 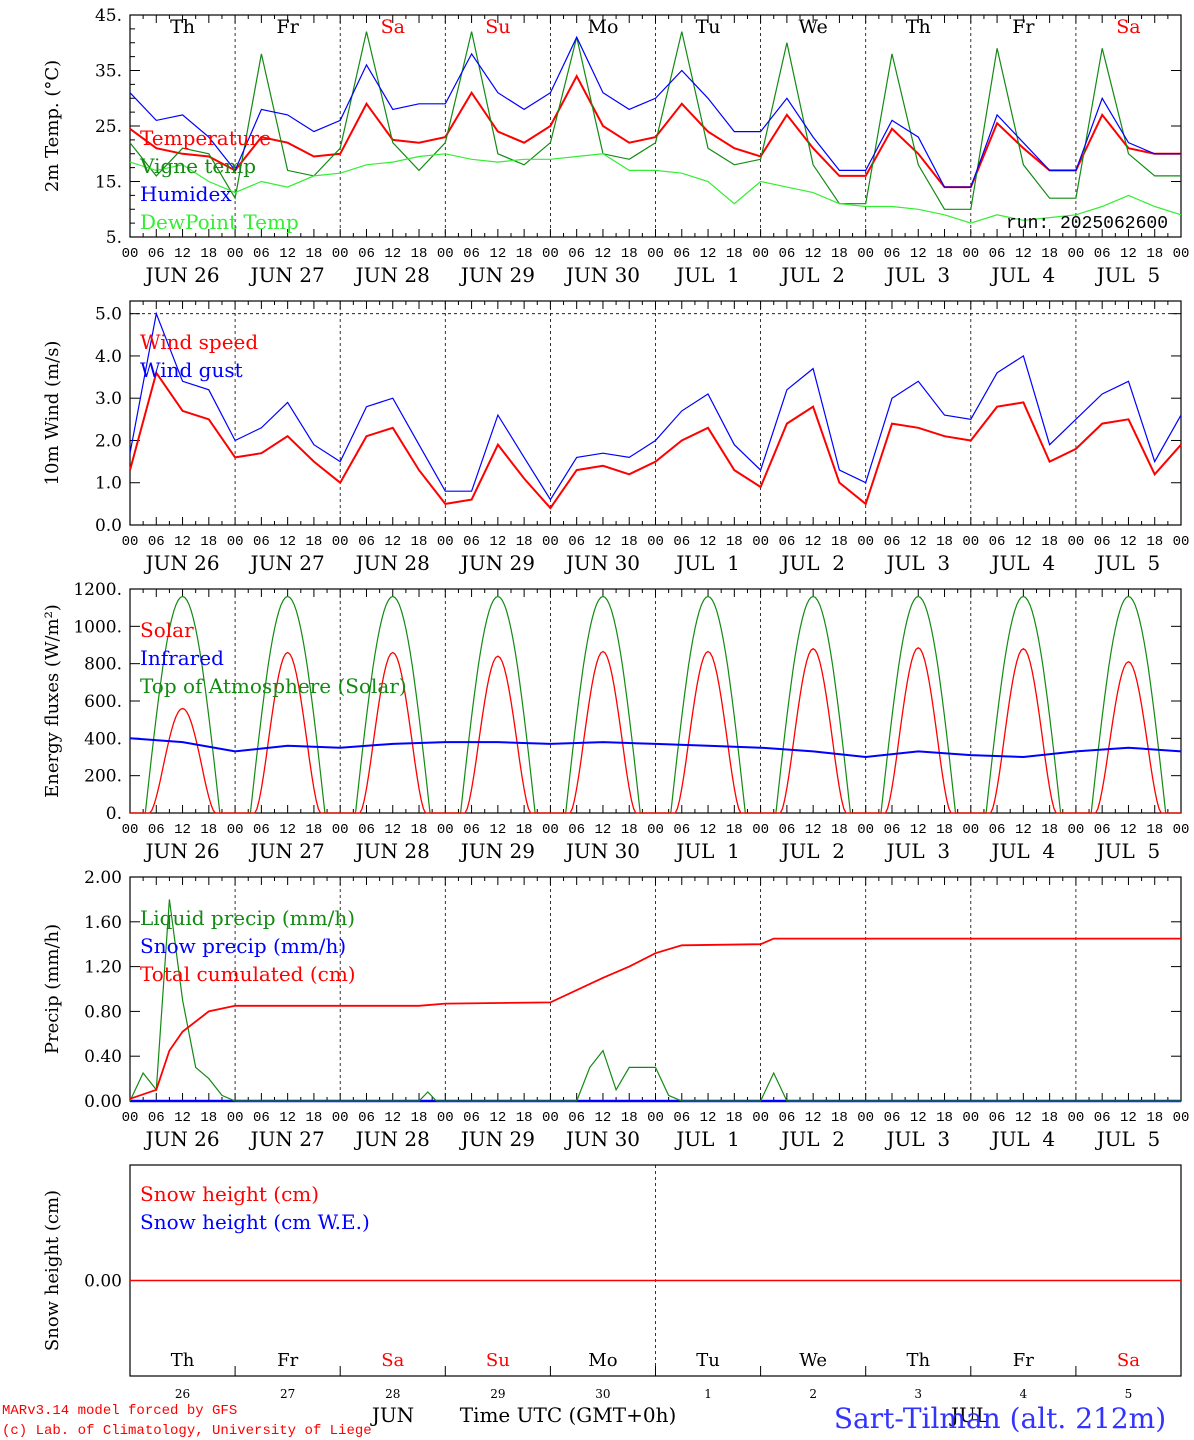 I want to click on day-name: Th, so click(x=182, y=27).